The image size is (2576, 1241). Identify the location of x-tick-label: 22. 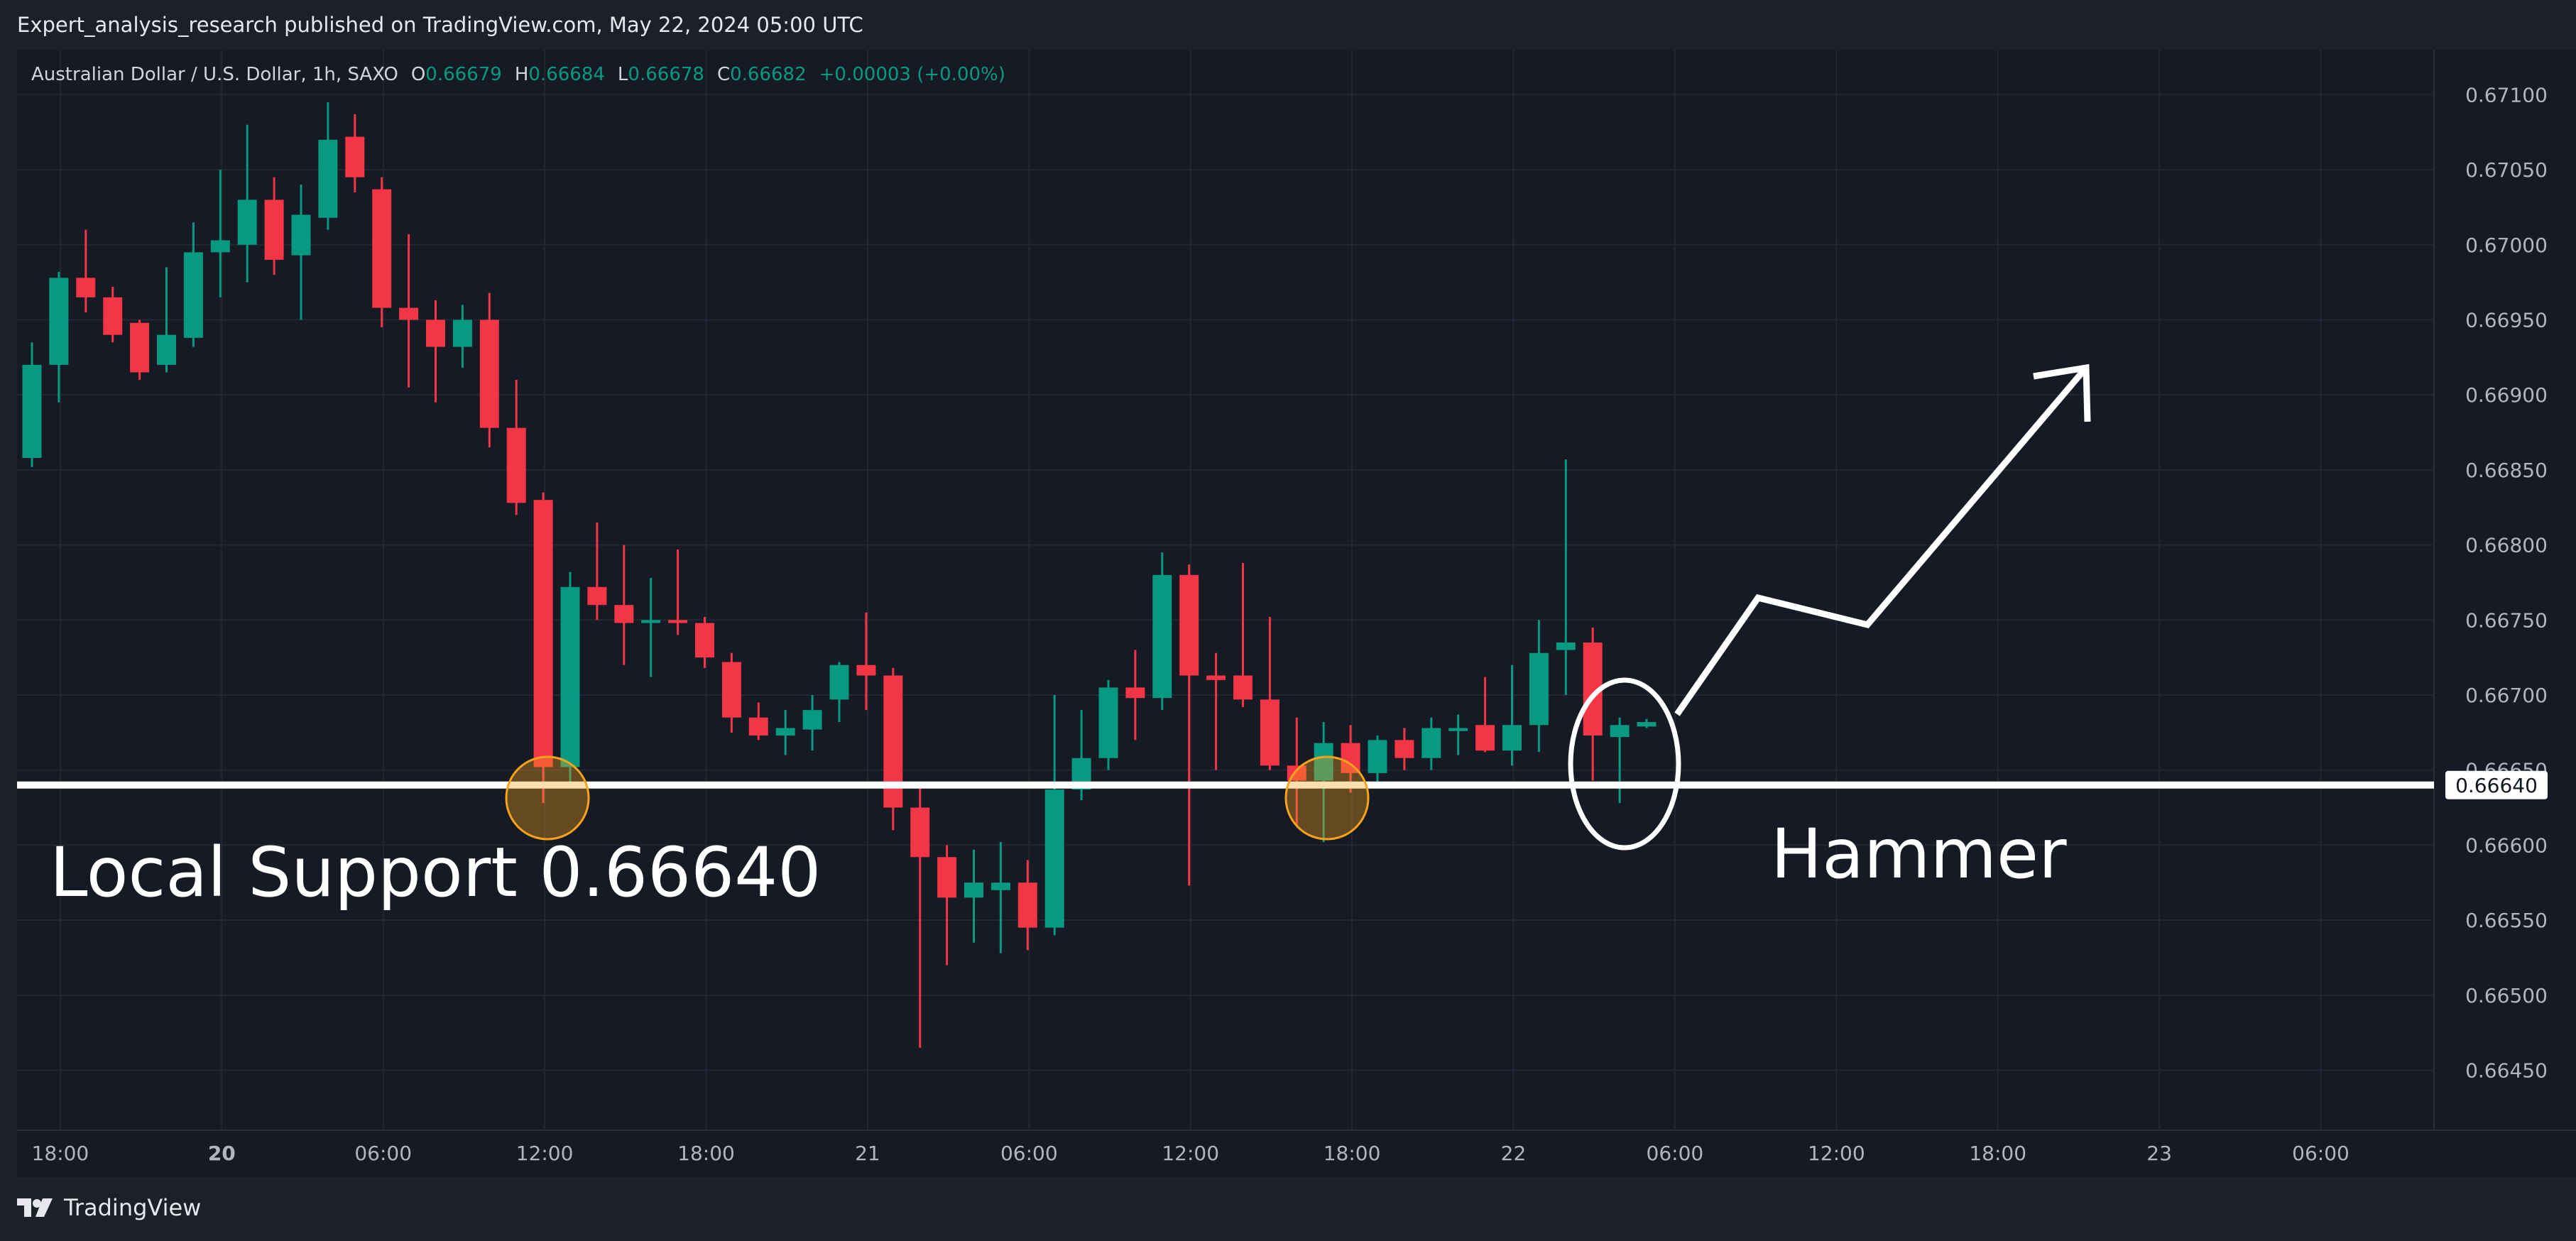
(1514, 1153).